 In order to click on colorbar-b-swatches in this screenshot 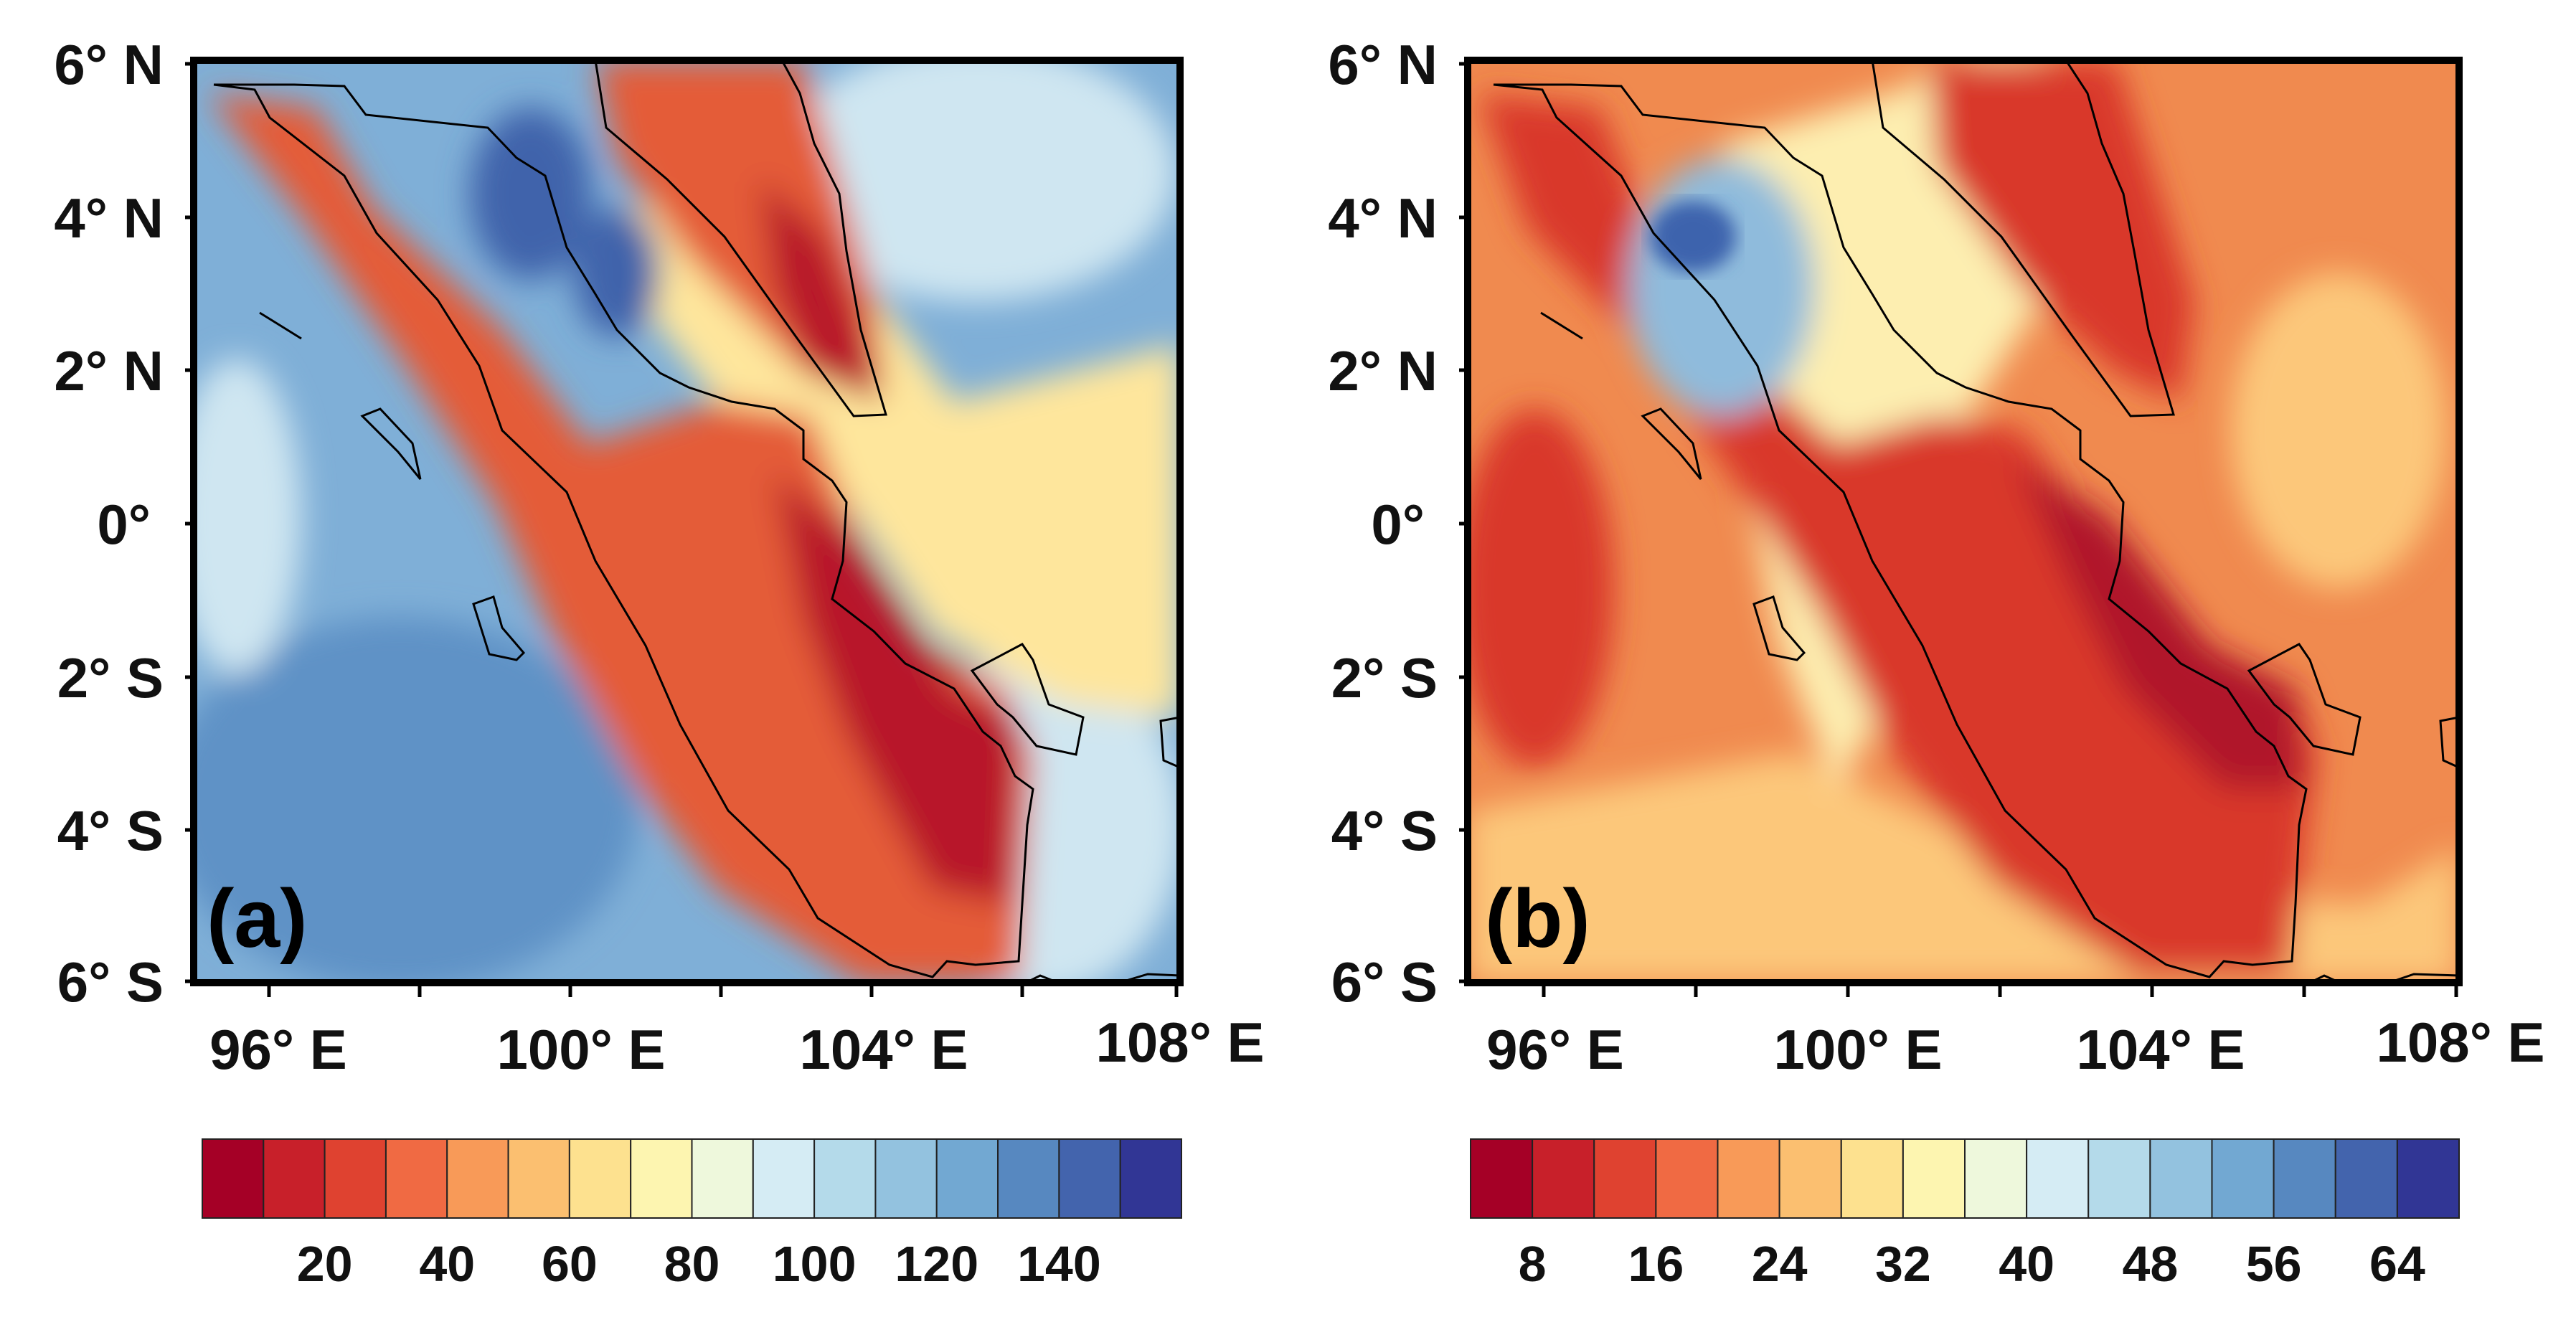, I will do `click(1965, 1178)`.